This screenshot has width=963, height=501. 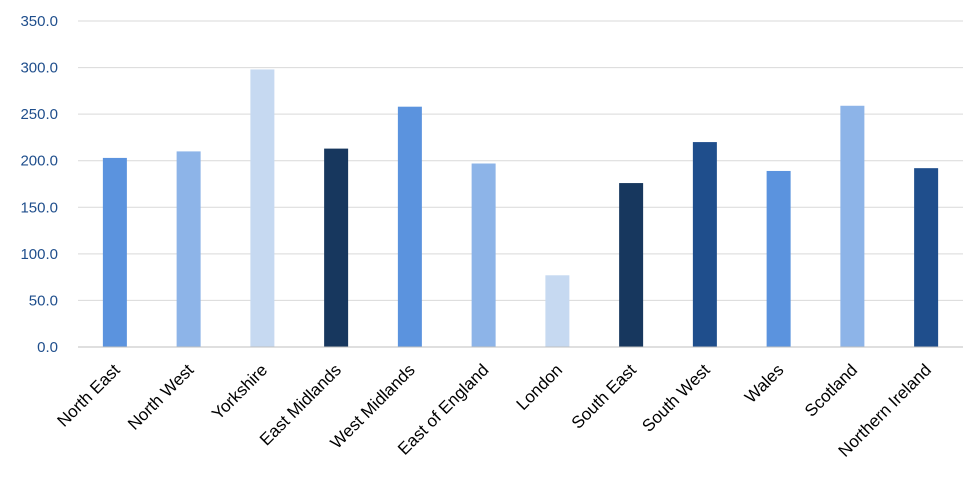 What do you see at coordinates (39, 184) in the screenshot?
I see `y-axis-ticks: 0.0 50.0 100.0 150.0 200.0 250.0 300.0 350.0` at bounding box center [39, 184].